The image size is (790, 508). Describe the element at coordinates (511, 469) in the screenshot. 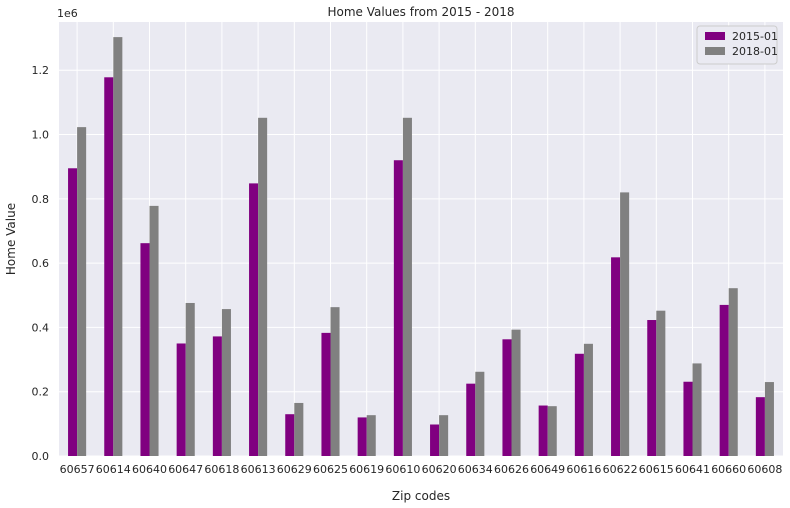

I see `x-tick-label: 60626` at that location.